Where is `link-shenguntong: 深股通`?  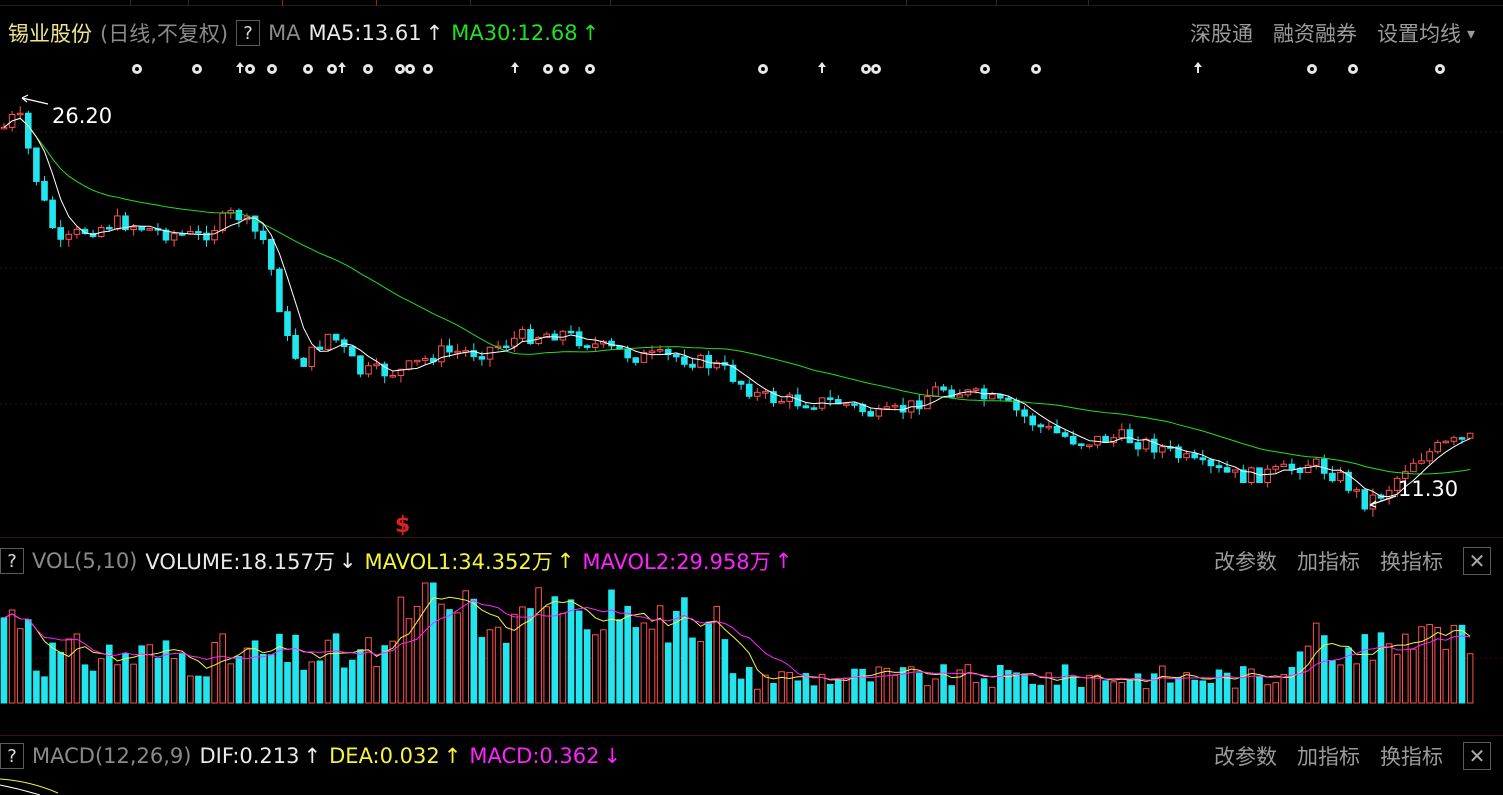 link-shenguntong: 深股通 is located at coordinates (1221, 34).